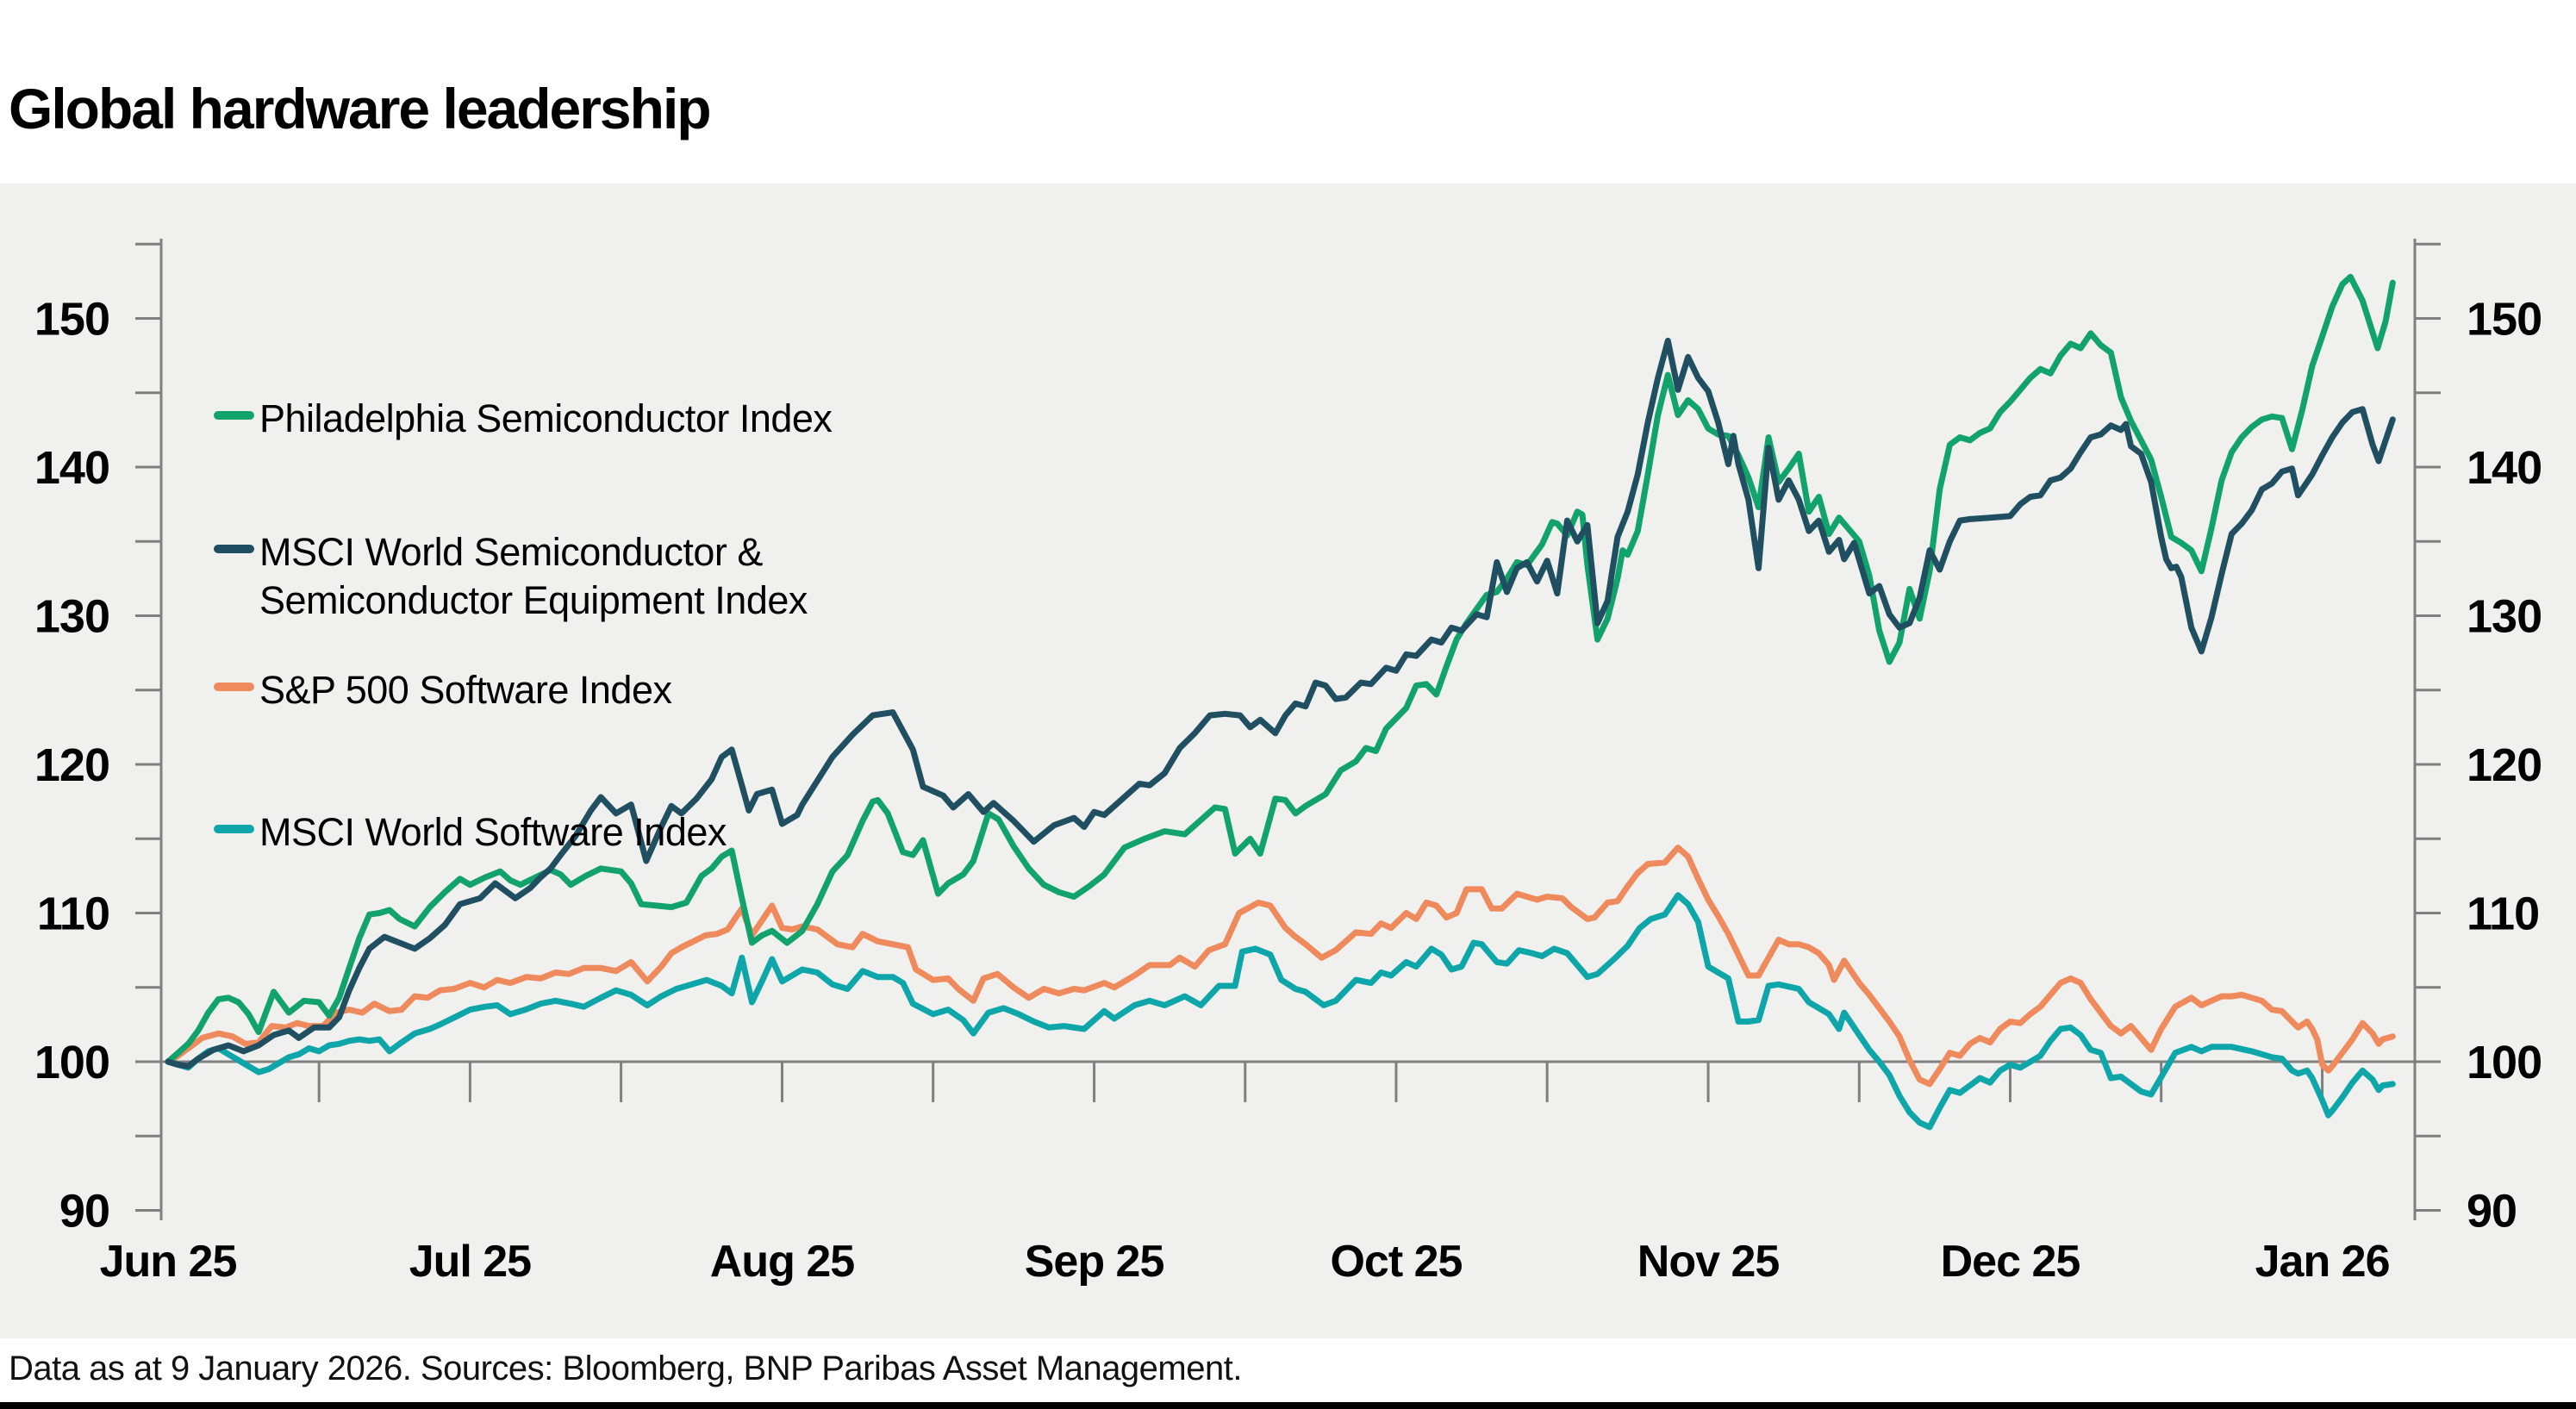 The height and width of the screenshot is (1409, 2576). I want to click on x-axis-month-label: Oct 25, so click(1396, 1262).